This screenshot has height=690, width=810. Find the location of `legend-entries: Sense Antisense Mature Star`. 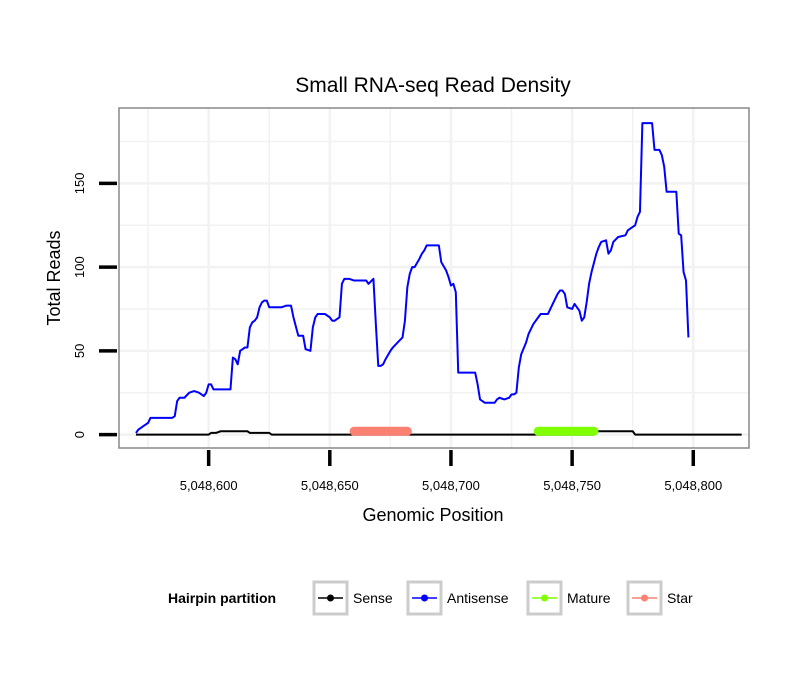

legend-entries: Sense Antisense Mature Star is located at coordinates (502, 598).